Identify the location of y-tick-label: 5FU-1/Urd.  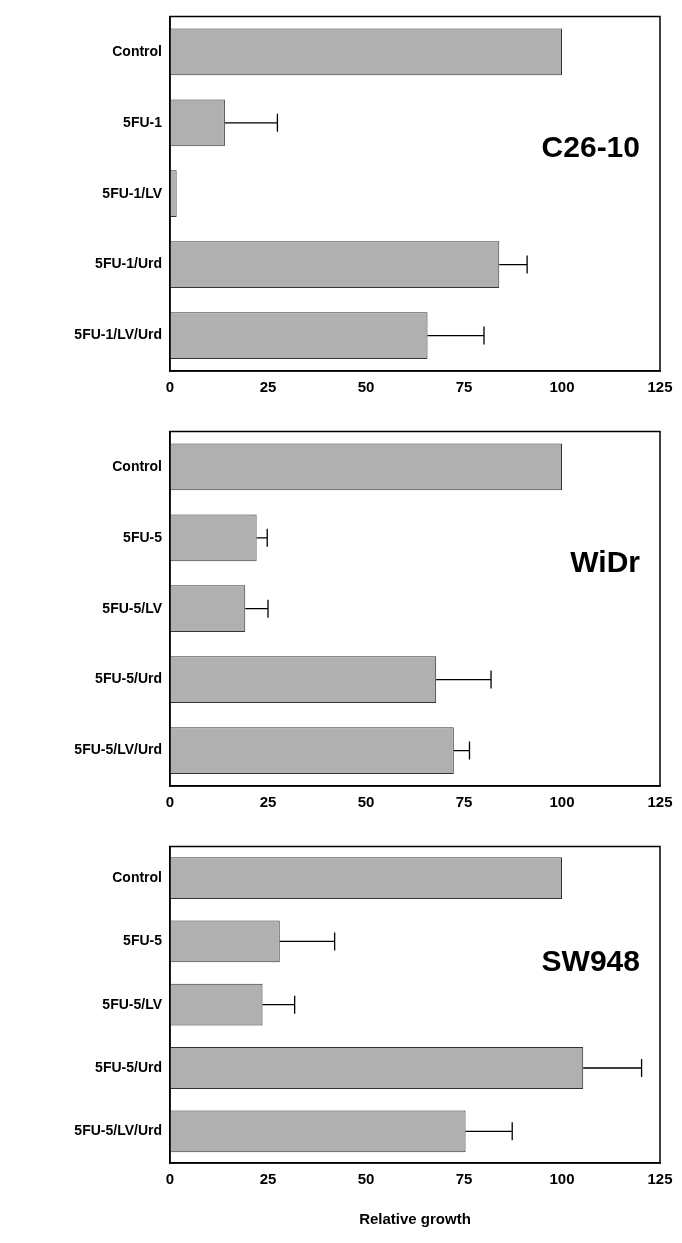
(128, 263).